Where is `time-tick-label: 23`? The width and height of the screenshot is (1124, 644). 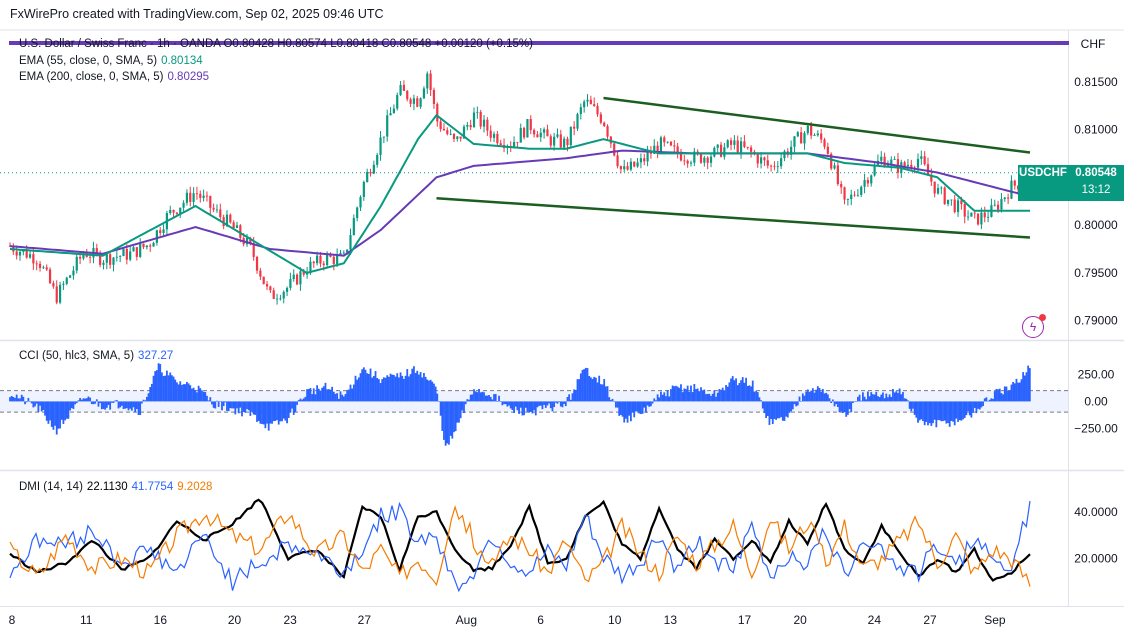 time-tick-label: 23 is located at coordinates (291, 620).